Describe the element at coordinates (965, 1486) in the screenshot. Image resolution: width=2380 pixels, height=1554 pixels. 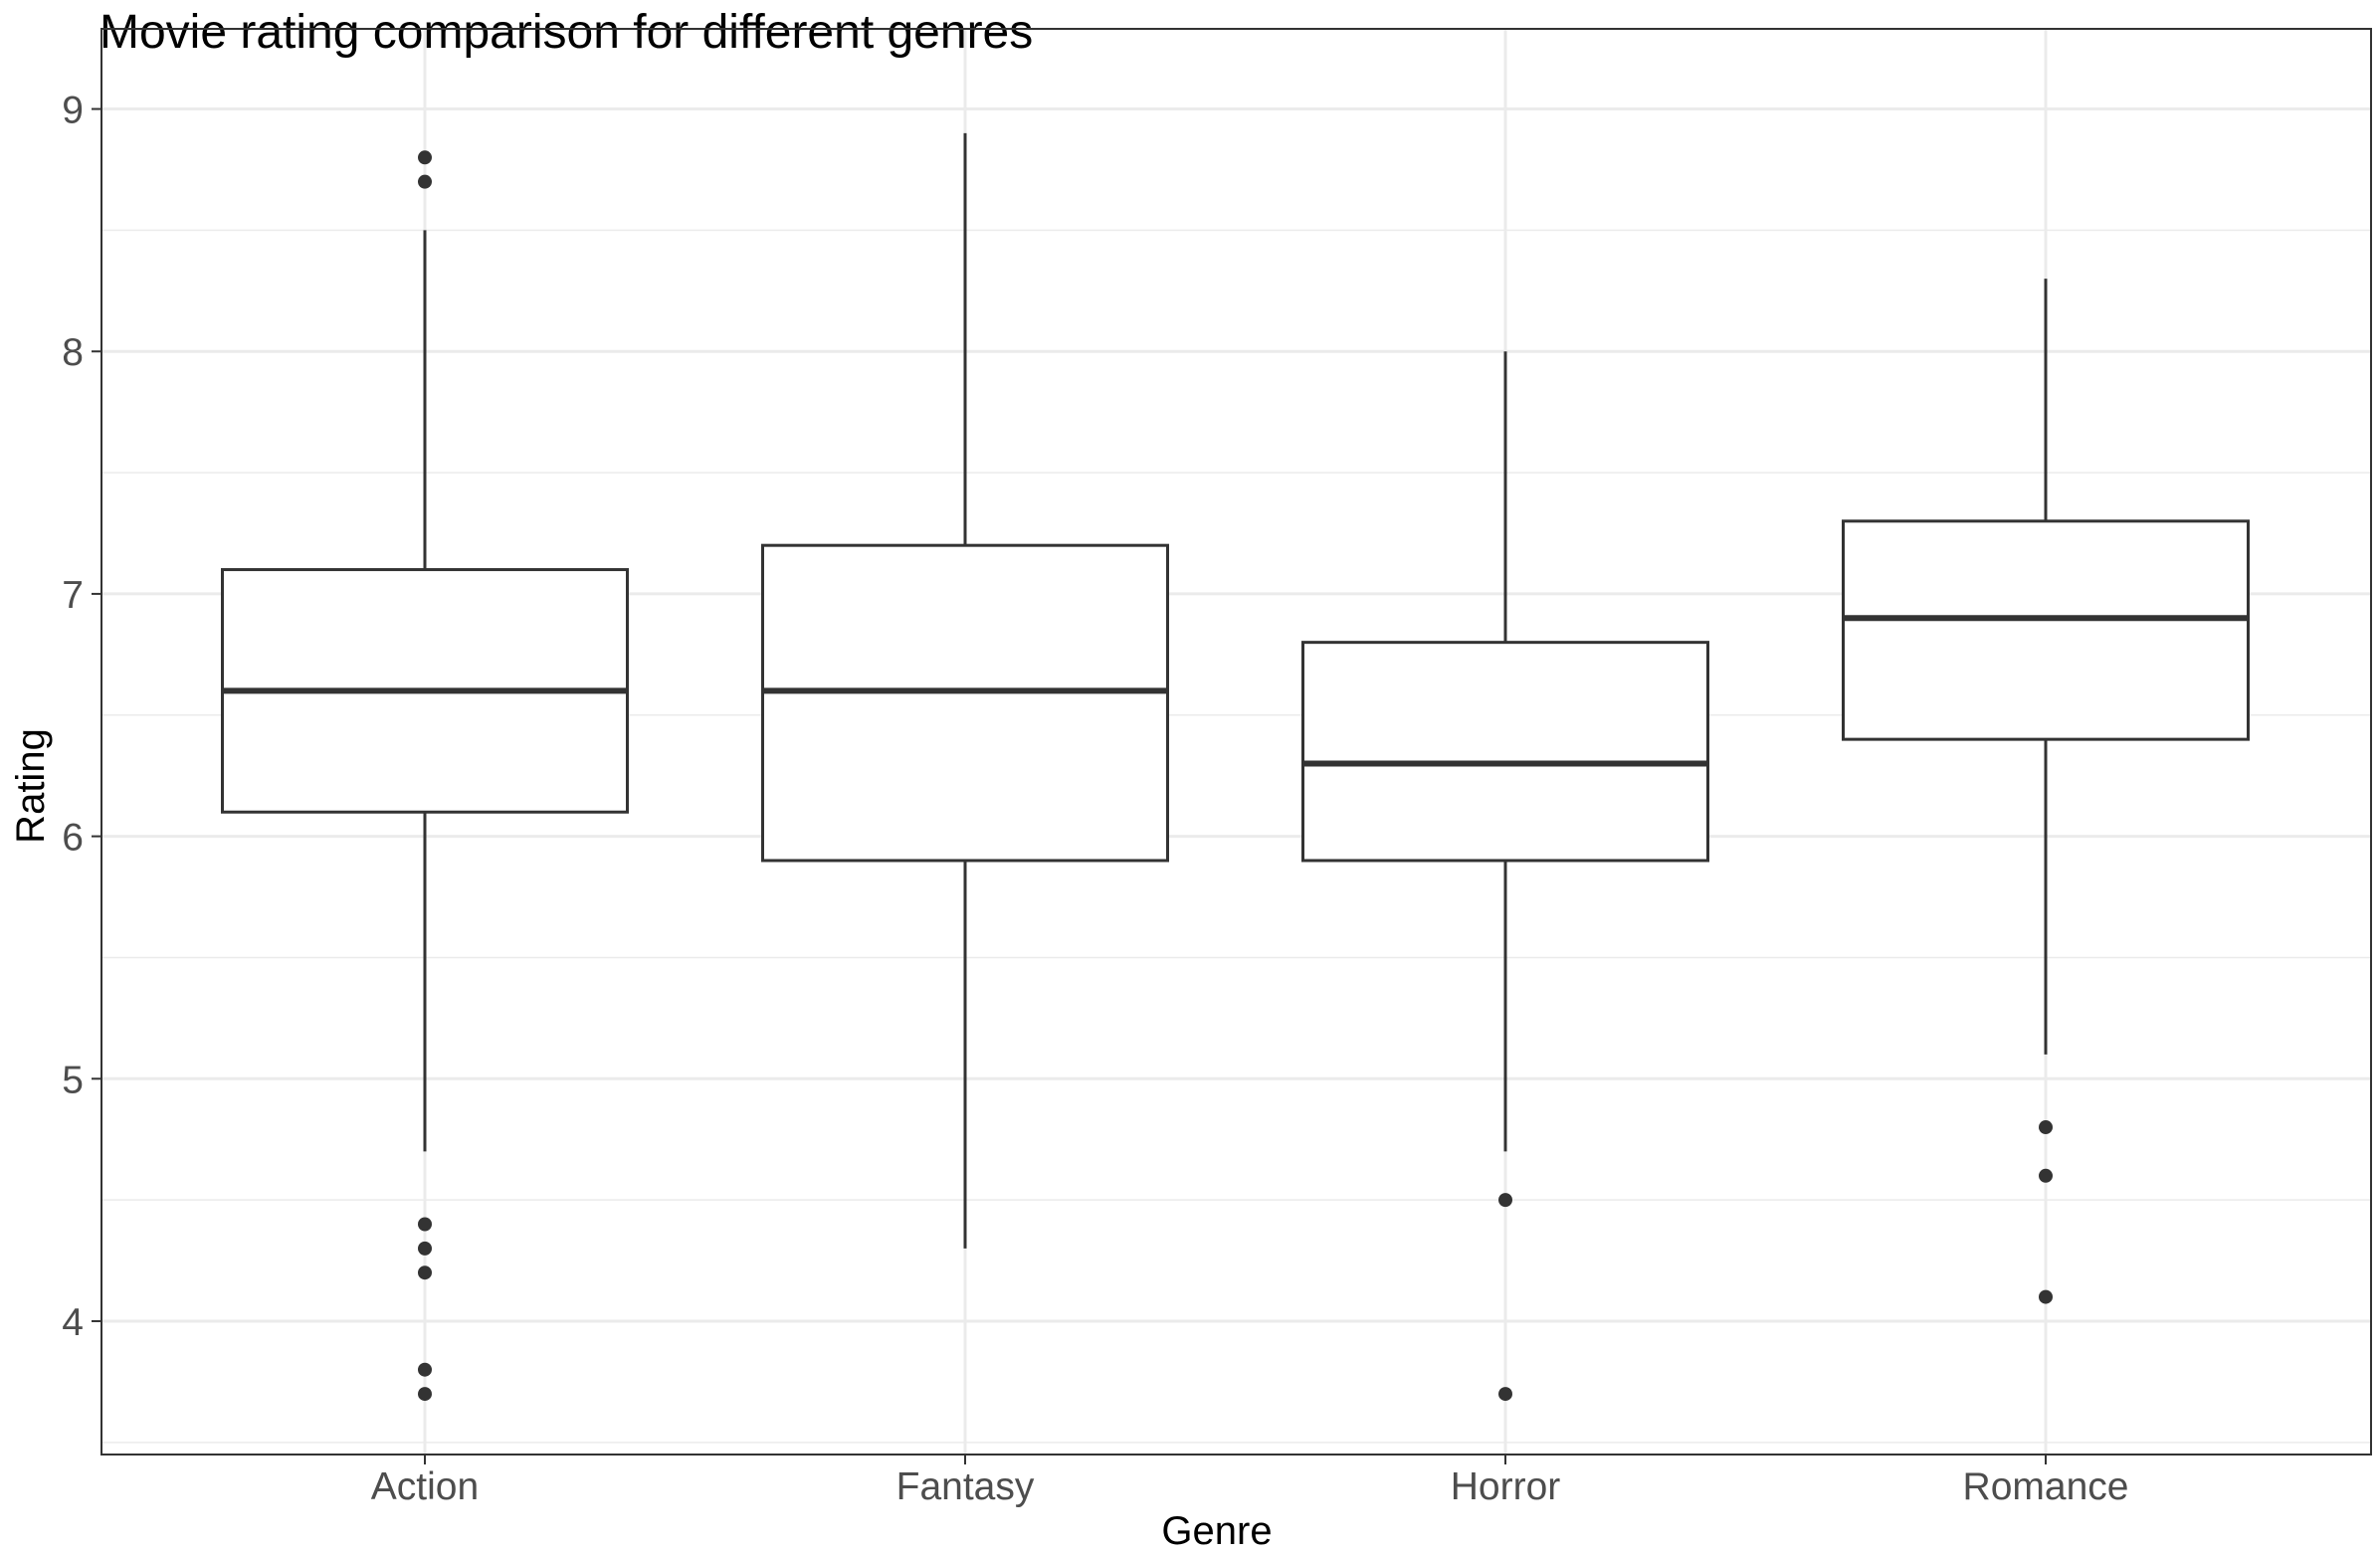
I see `x-tick-label: Fantasy` at that location.